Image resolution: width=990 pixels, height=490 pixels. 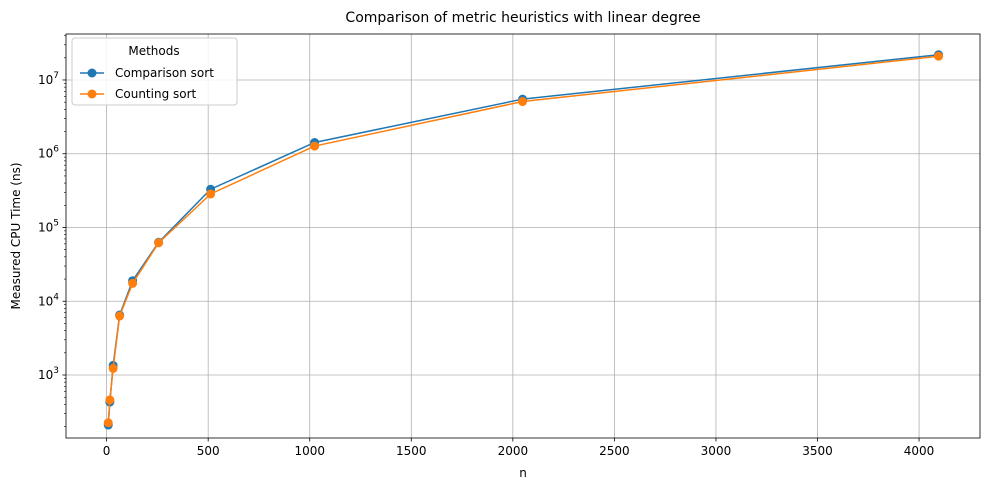 I want to click on y-tick-label: 10⁵, so click(x=48, y=226).